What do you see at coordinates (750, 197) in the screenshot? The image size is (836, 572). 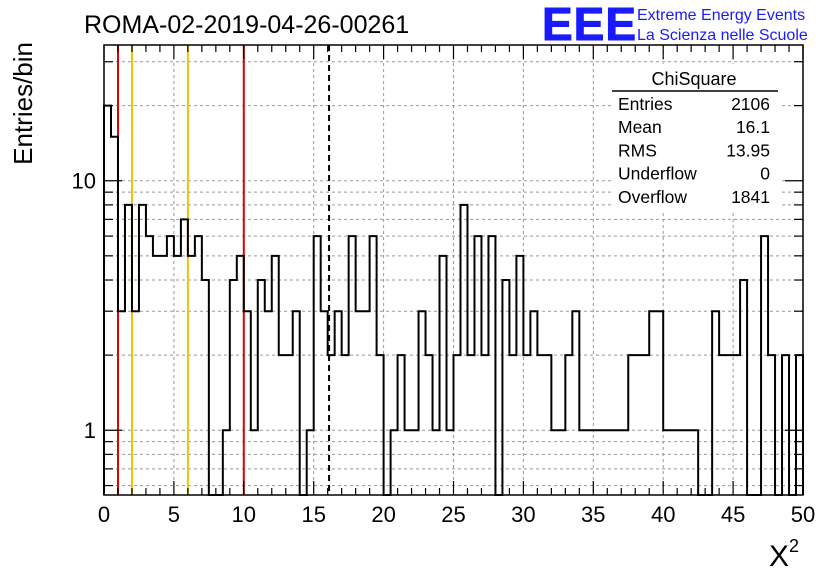 I see `stats-value: 1841` at bounding box center [750, 197].